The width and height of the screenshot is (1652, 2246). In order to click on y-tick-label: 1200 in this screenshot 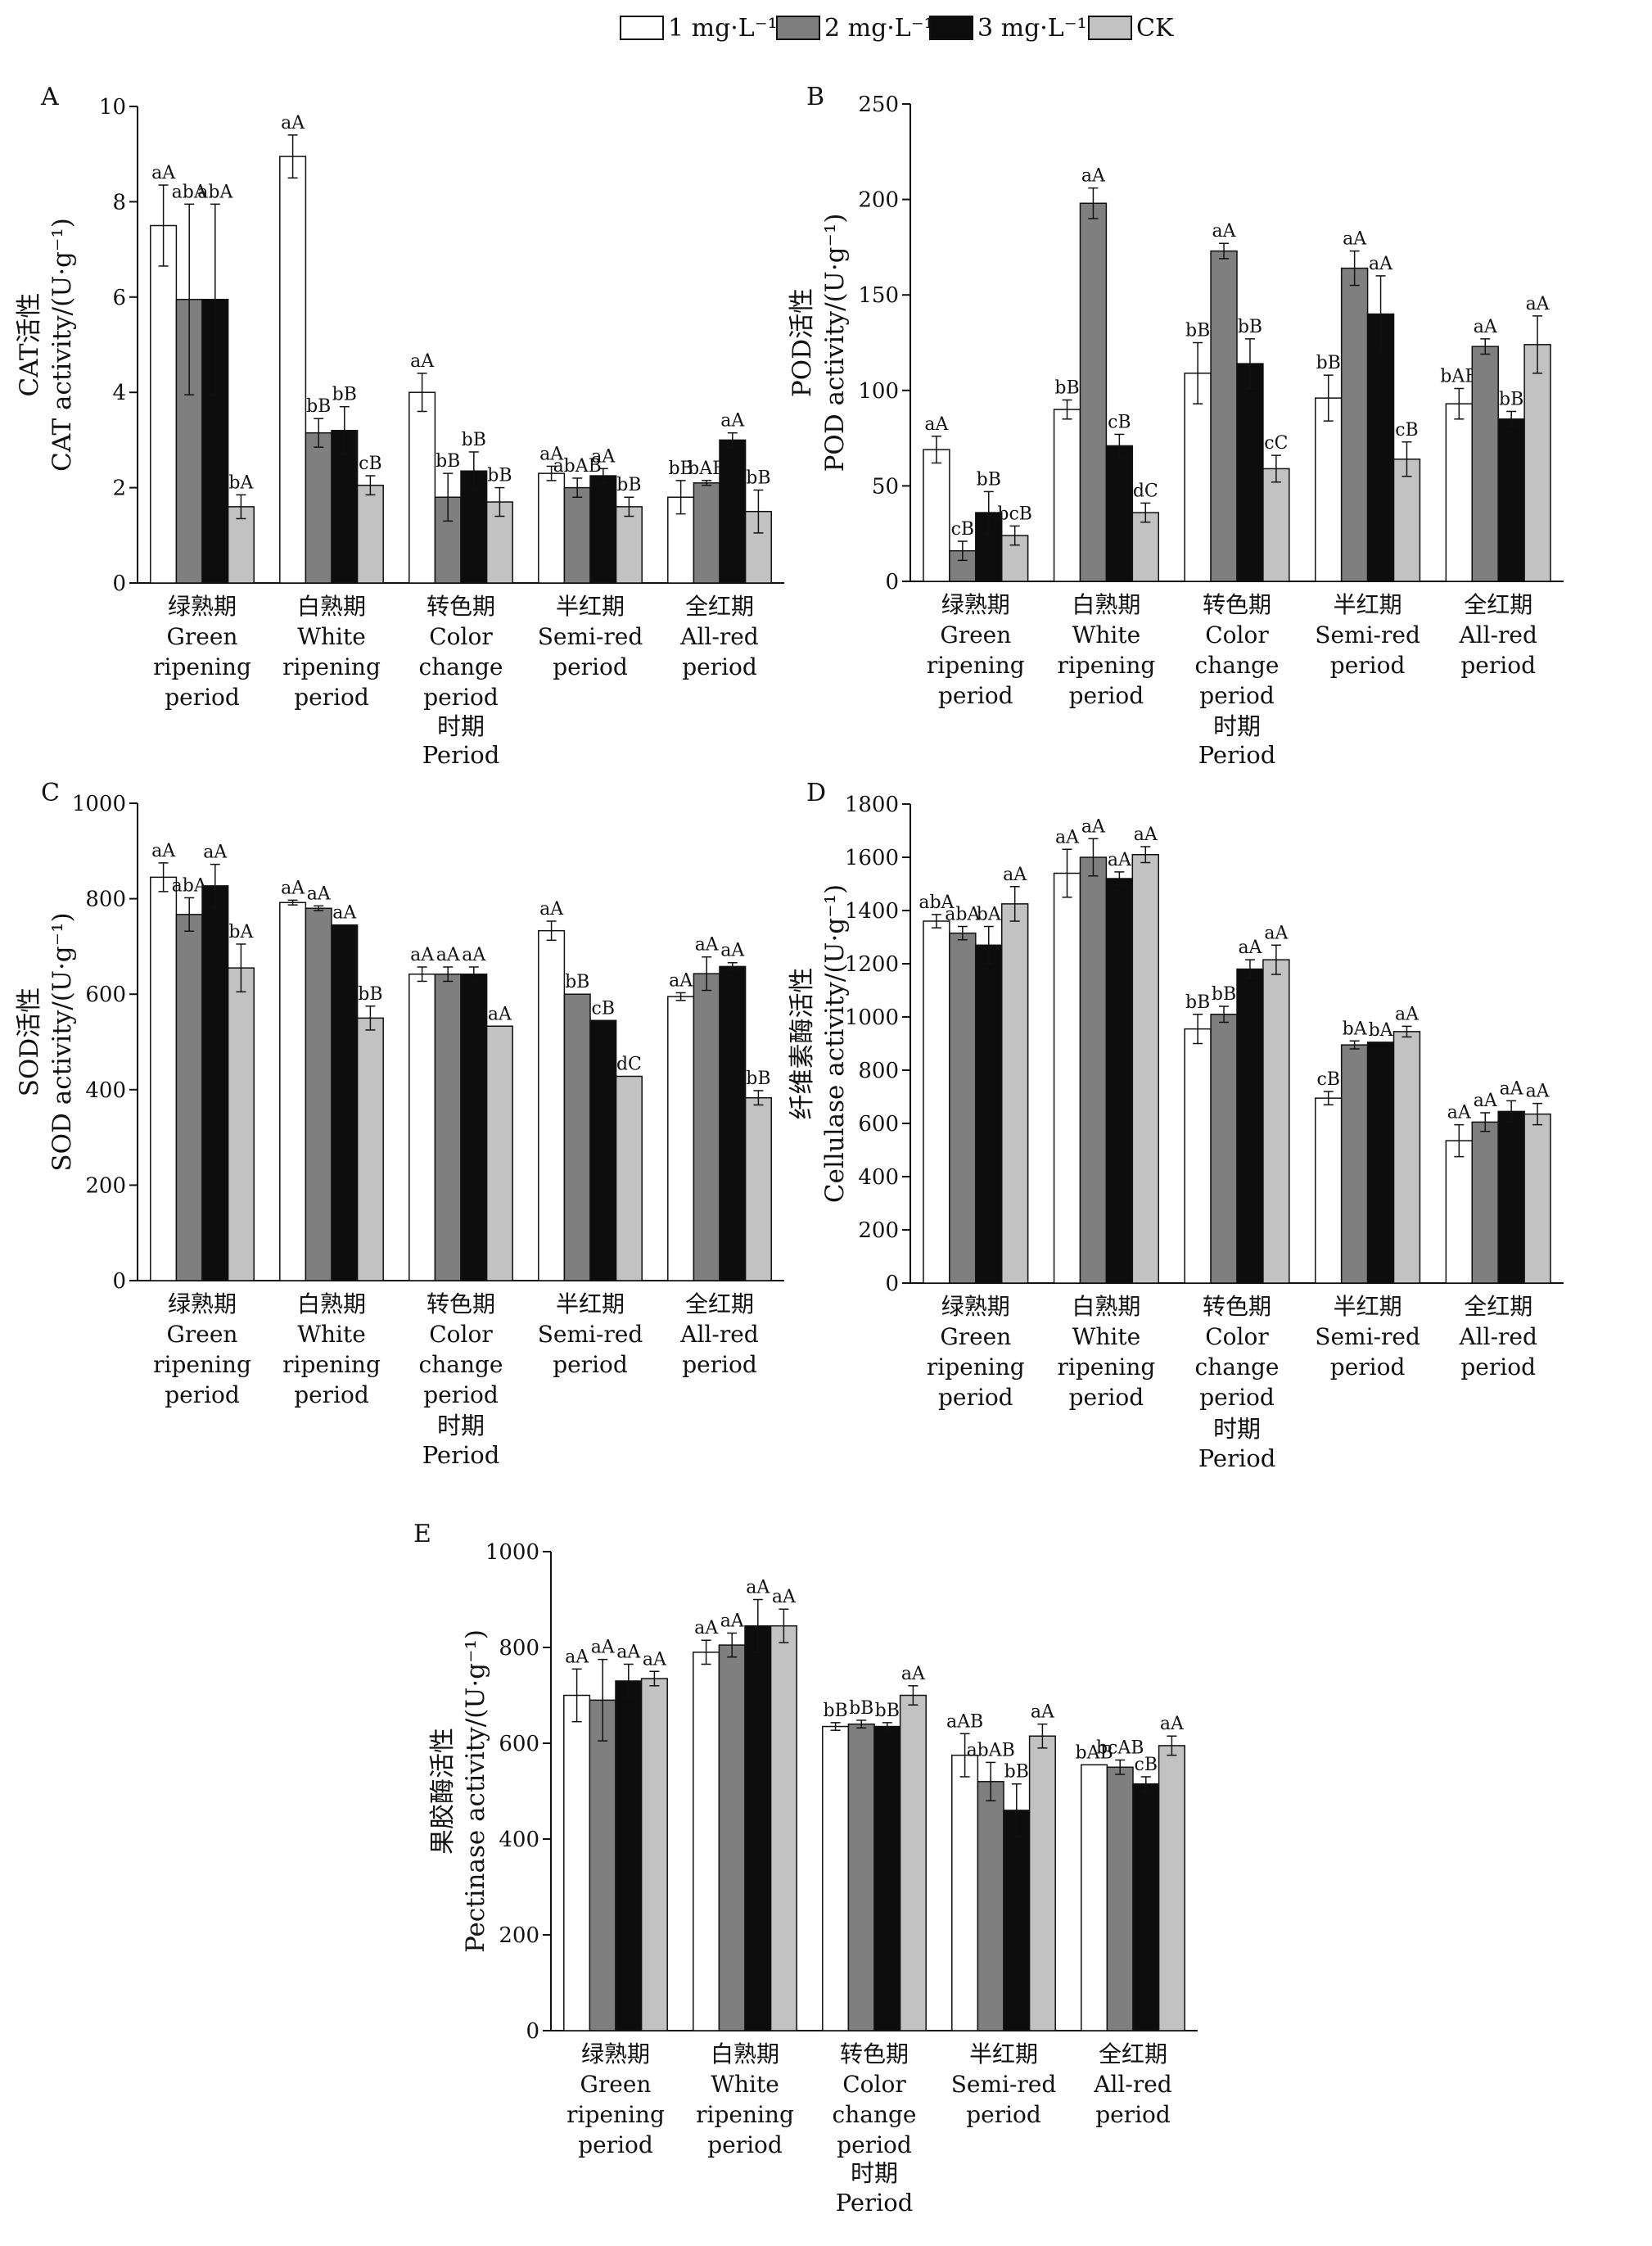, I will do `click(872, 964)`.